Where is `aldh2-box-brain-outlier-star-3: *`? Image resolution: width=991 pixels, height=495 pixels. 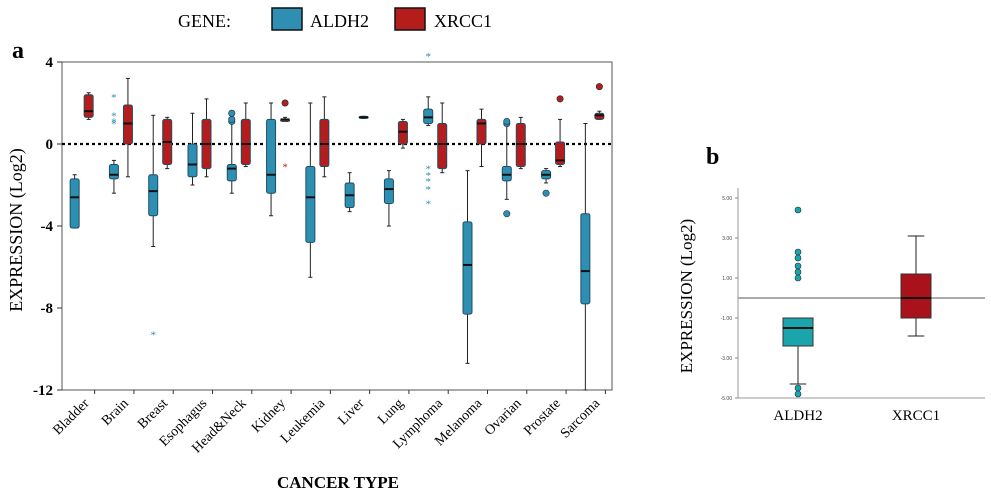 aldh2-box-brain-outlier-star-3: * is located at coordinates (114, 98).